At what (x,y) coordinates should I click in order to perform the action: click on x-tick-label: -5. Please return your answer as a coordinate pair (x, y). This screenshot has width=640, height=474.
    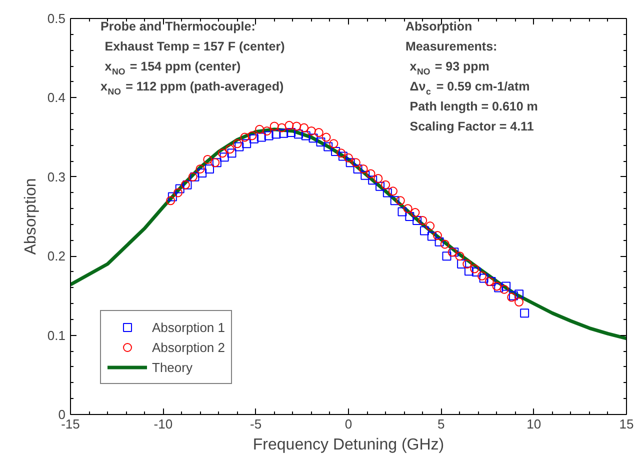
    Looking at the image, I should click on (256, 424).